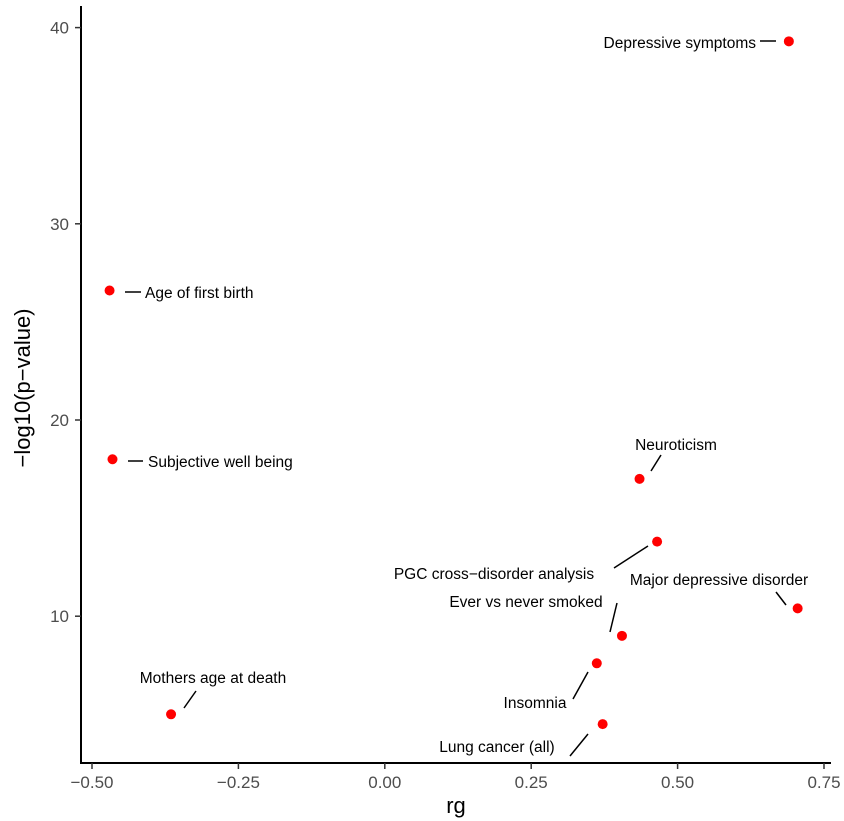 This screenshot has width=844, height=821. What do you see at coordinates (91, 782) in the screenshot?
I see `x-tick-label: −0.50` at bounding box center [91, 782].